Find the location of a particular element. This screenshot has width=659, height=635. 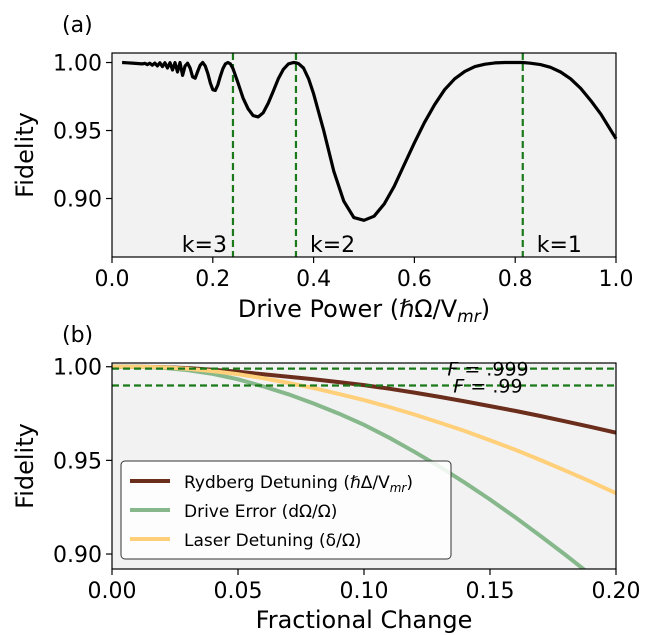

panel-a-x-ticks: 0.0 0.2 0.4 0.6 0.8 1.0 is located at coordinates (364, 274).